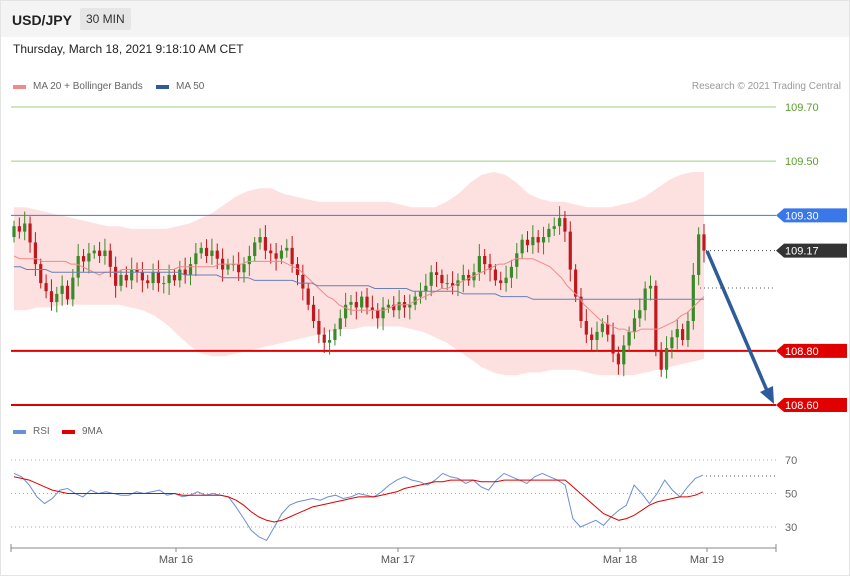 Image resolution: width=850 pixels, height=576 pixels. I want to click on x-tick-label: Mar 16, so click(176, 560).